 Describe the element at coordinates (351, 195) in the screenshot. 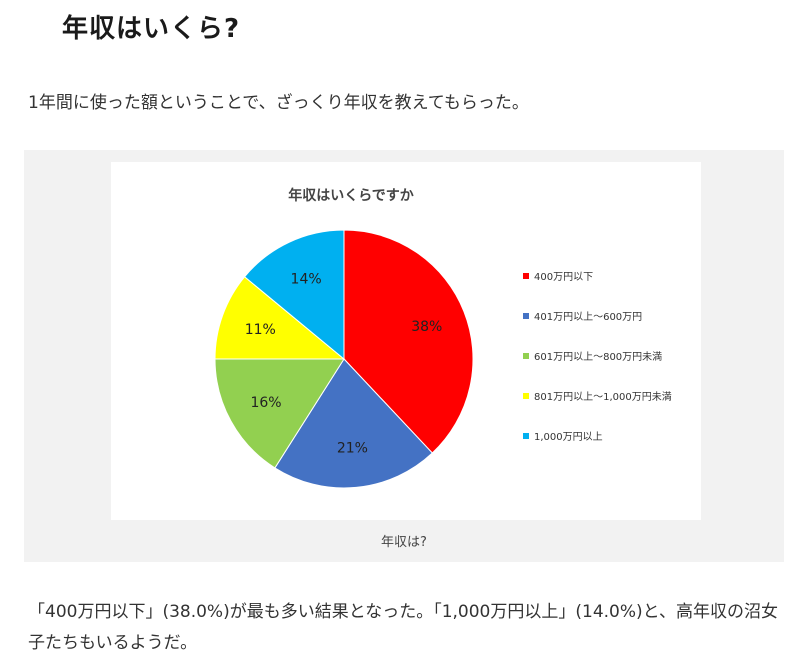

I see `chart-title: 年収はいくらですか` at that location.